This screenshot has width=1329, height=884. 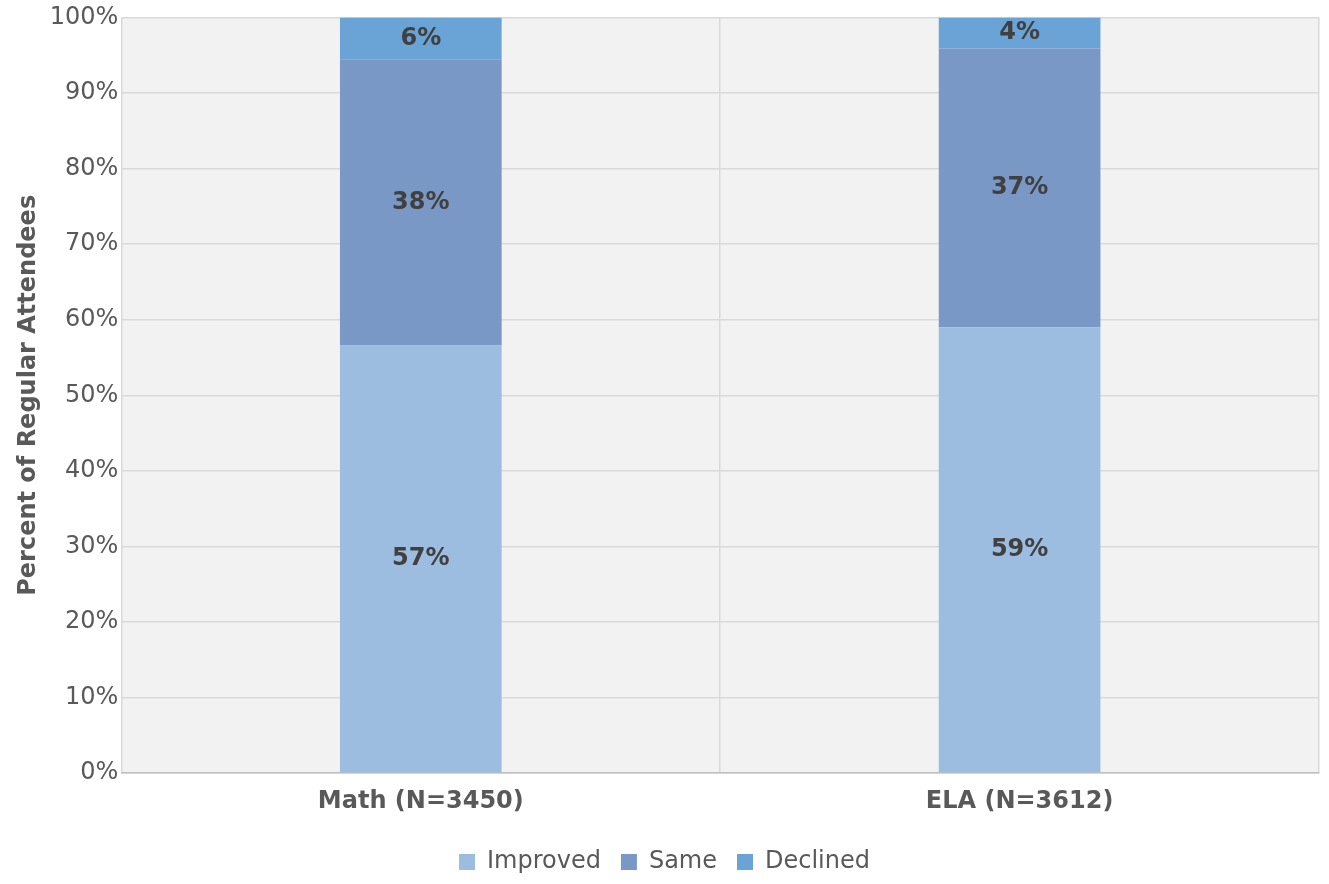 I want to click on data-label: 57%, so click(x=421, y=557).